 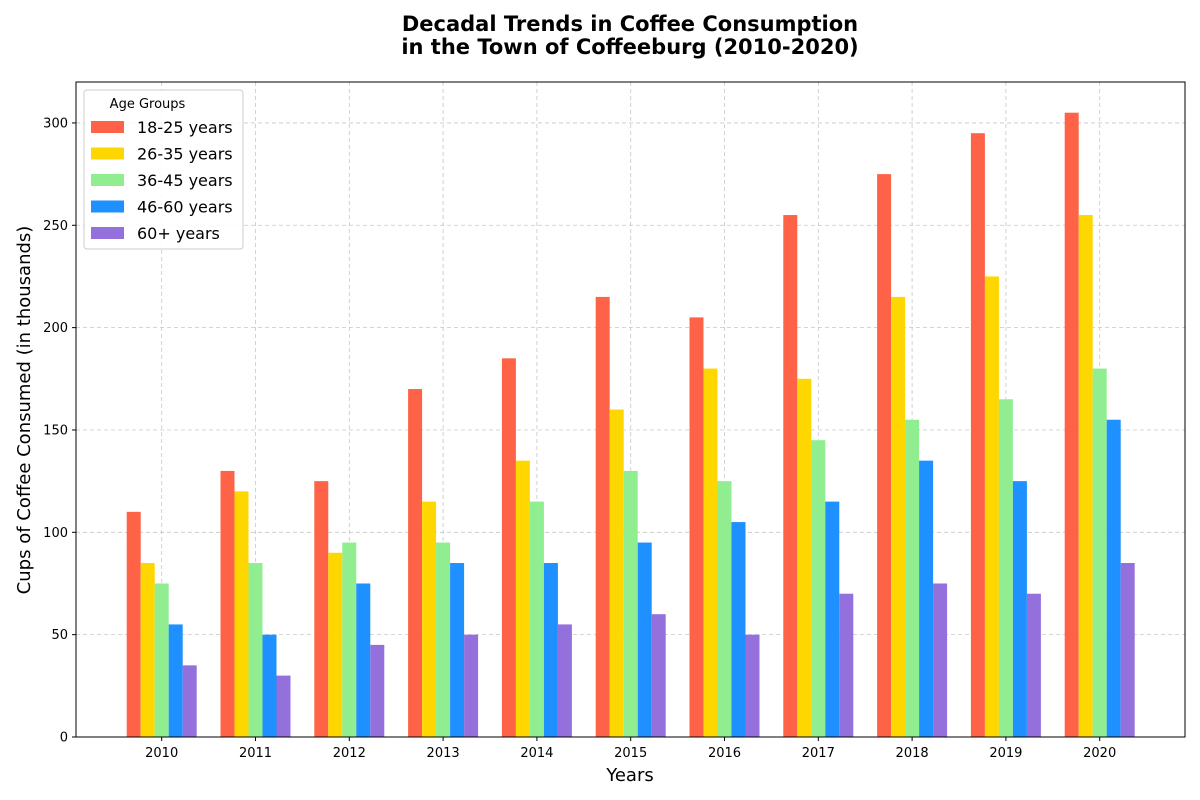 What do you see at coordinates (185, 207) in the screenshot?
I see `legend-label: 46-60 years` at bounding box center [185, 207].